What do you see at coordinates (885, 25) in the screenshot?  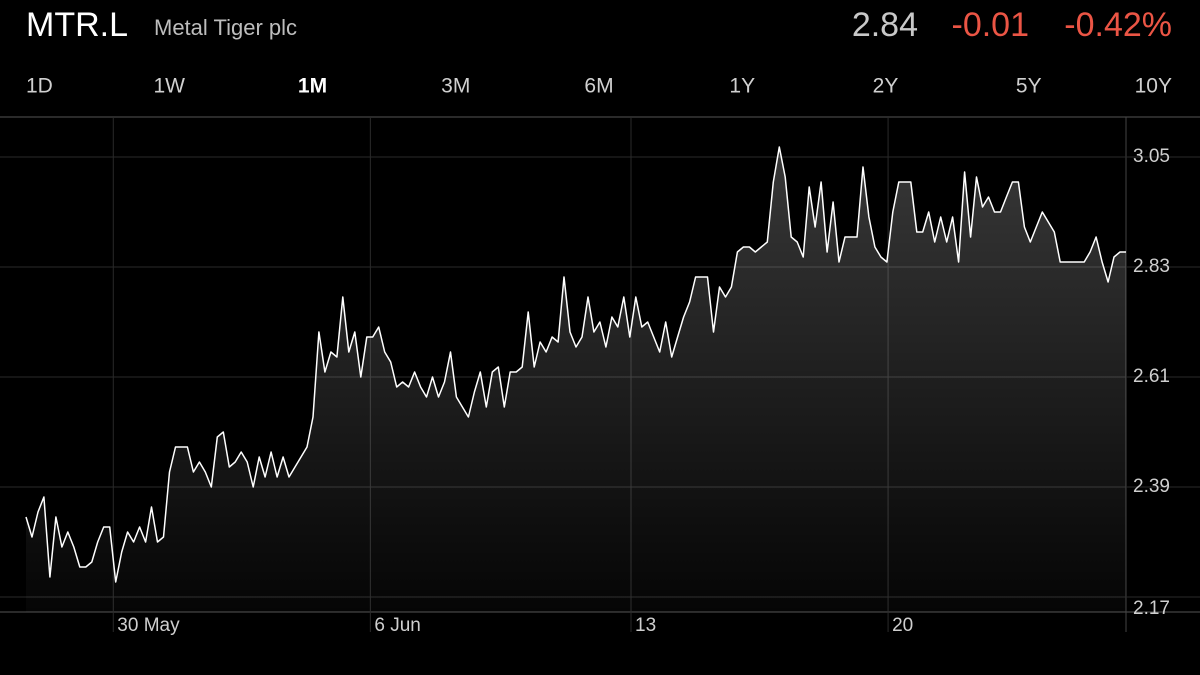 I see `price: 2.84` at bounding box center [885, 25].